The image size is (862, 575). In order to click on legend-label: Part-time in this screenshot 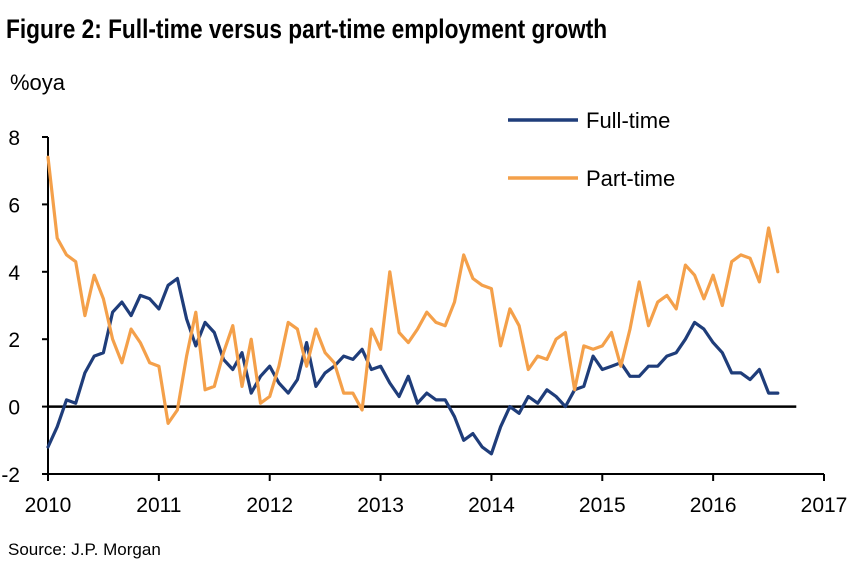, I will do `click(630, 178)`.